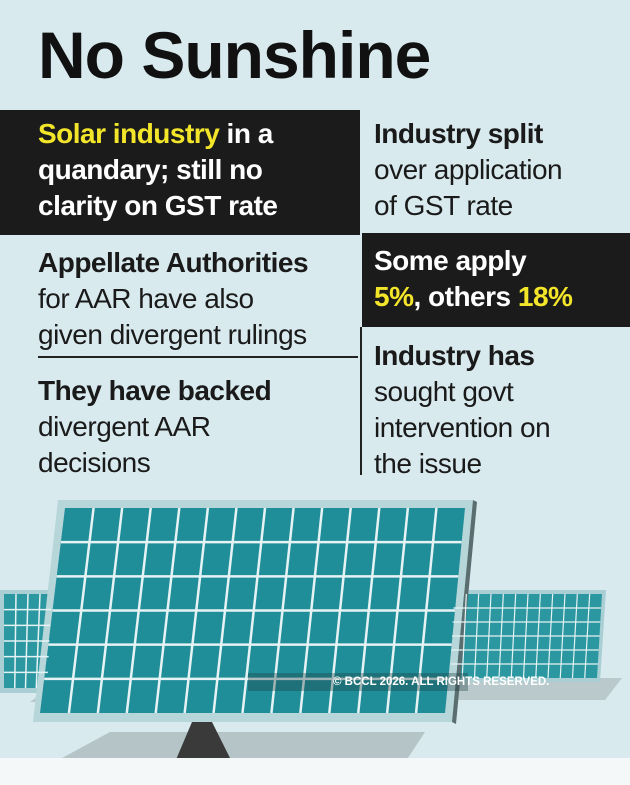 The image size is (630, 785). I want to click on rate-5: 5%, so click(394, 296).